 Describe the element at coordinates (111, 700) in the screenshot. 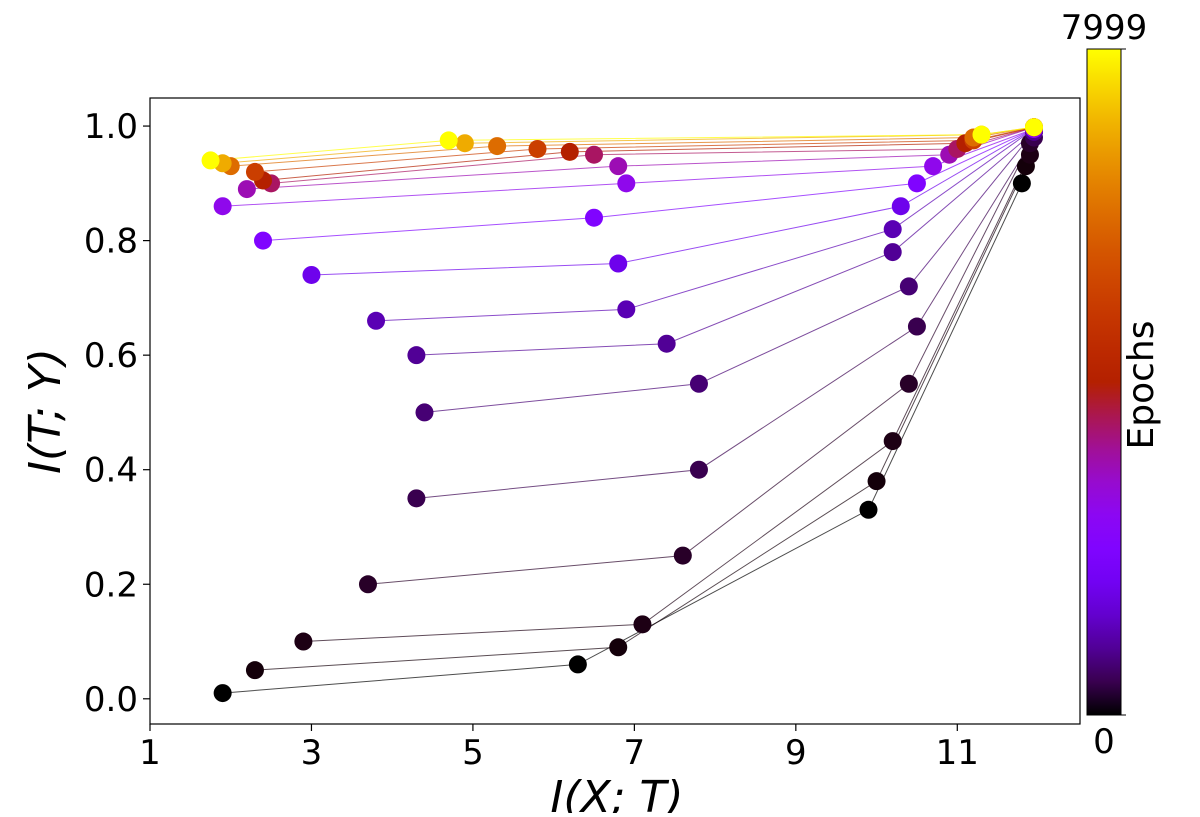

I see `y-tick-label: 0.0` at that location.